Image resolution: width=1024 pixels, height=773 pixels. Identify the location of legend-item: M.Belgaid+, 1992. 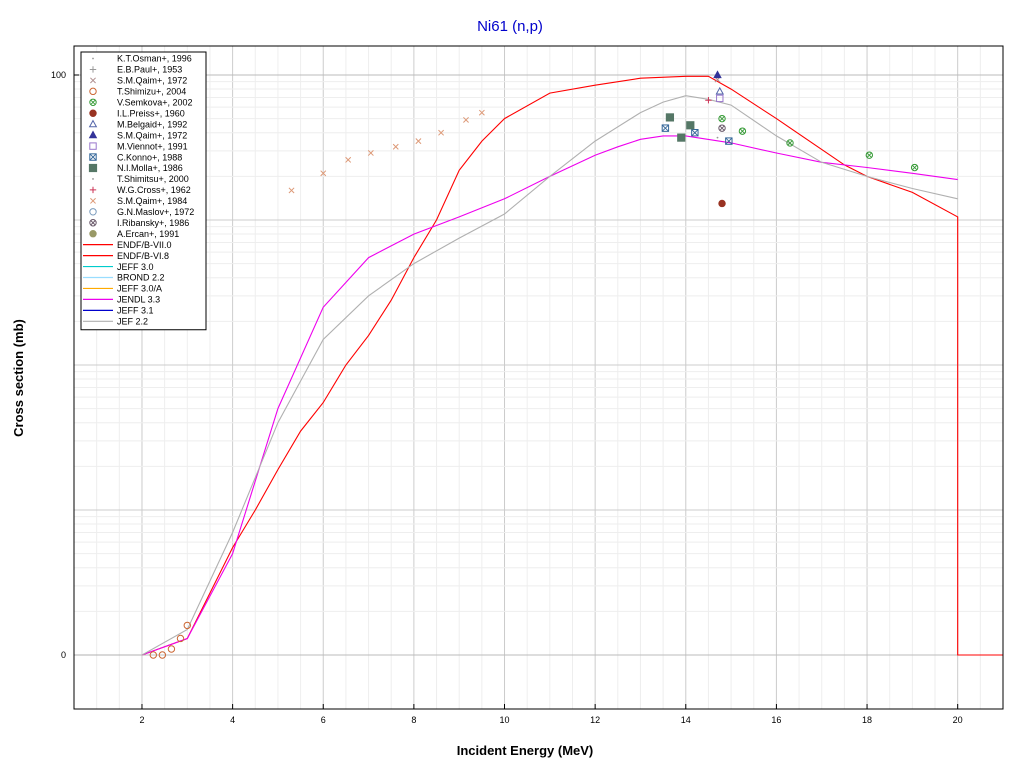
(137, 124).